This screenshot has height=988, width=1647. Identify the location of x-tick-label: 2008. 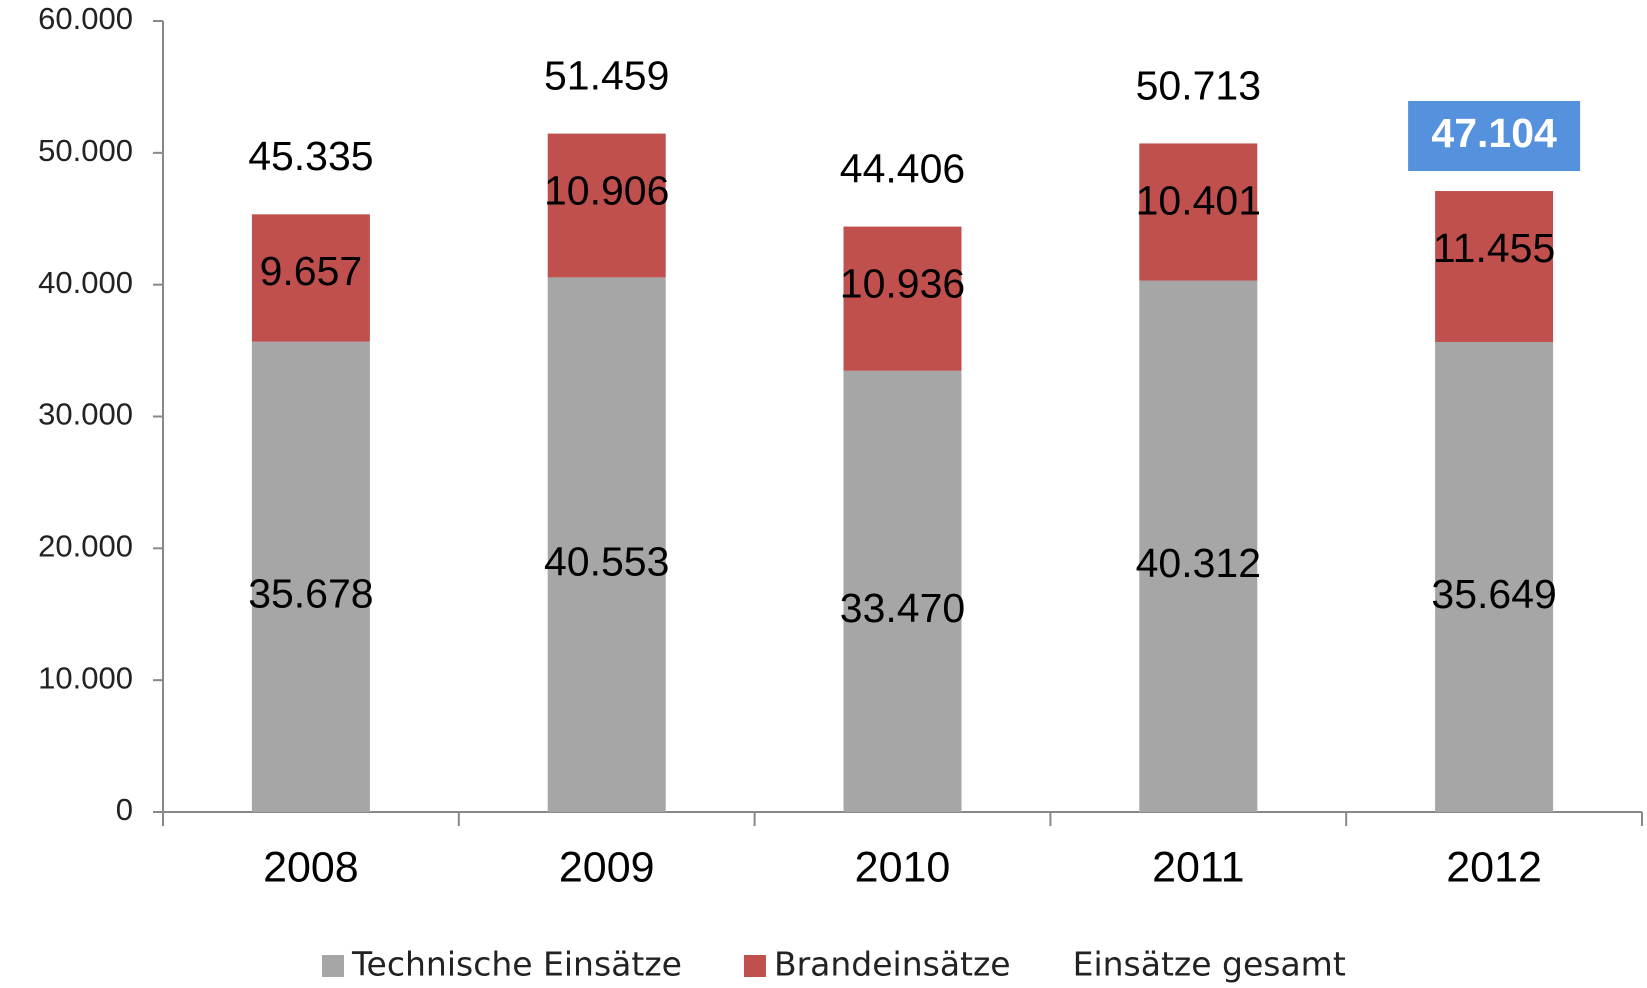
(311, 867).